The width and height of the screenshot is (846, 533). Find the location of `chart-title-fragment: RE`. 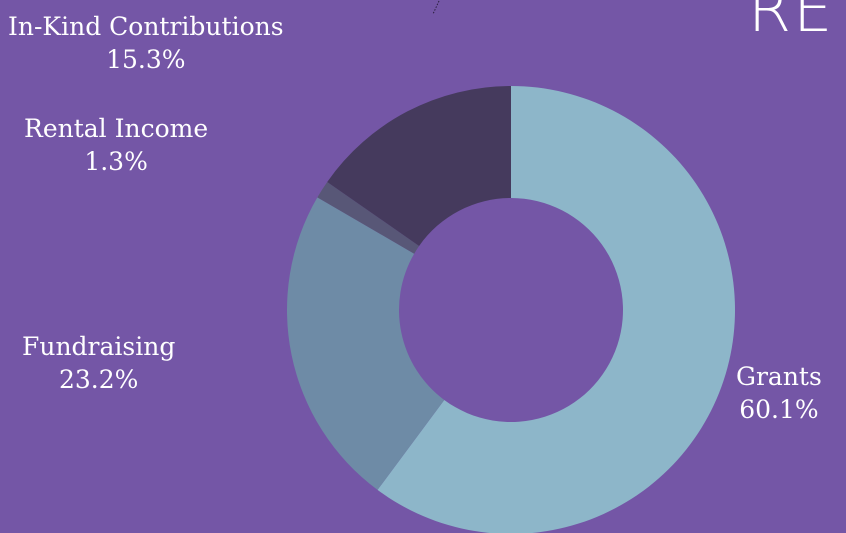

chart-title-fragment: RE is located at coordinates (791, 23).